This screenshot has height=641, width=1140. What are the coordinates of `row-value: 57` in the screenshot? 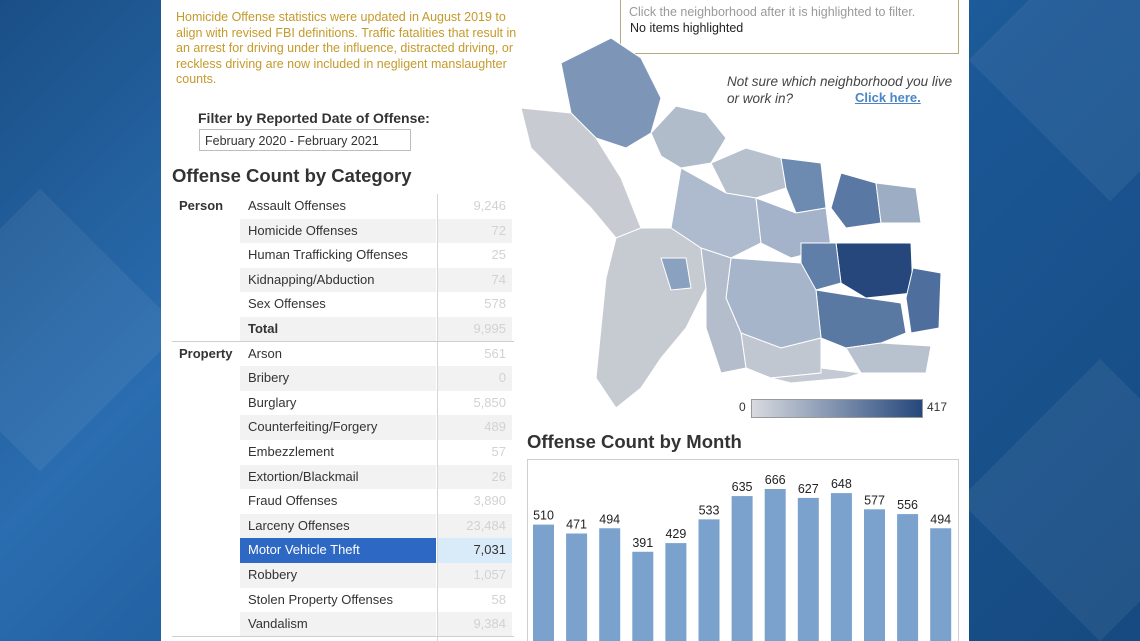 It's located at (498, 451).